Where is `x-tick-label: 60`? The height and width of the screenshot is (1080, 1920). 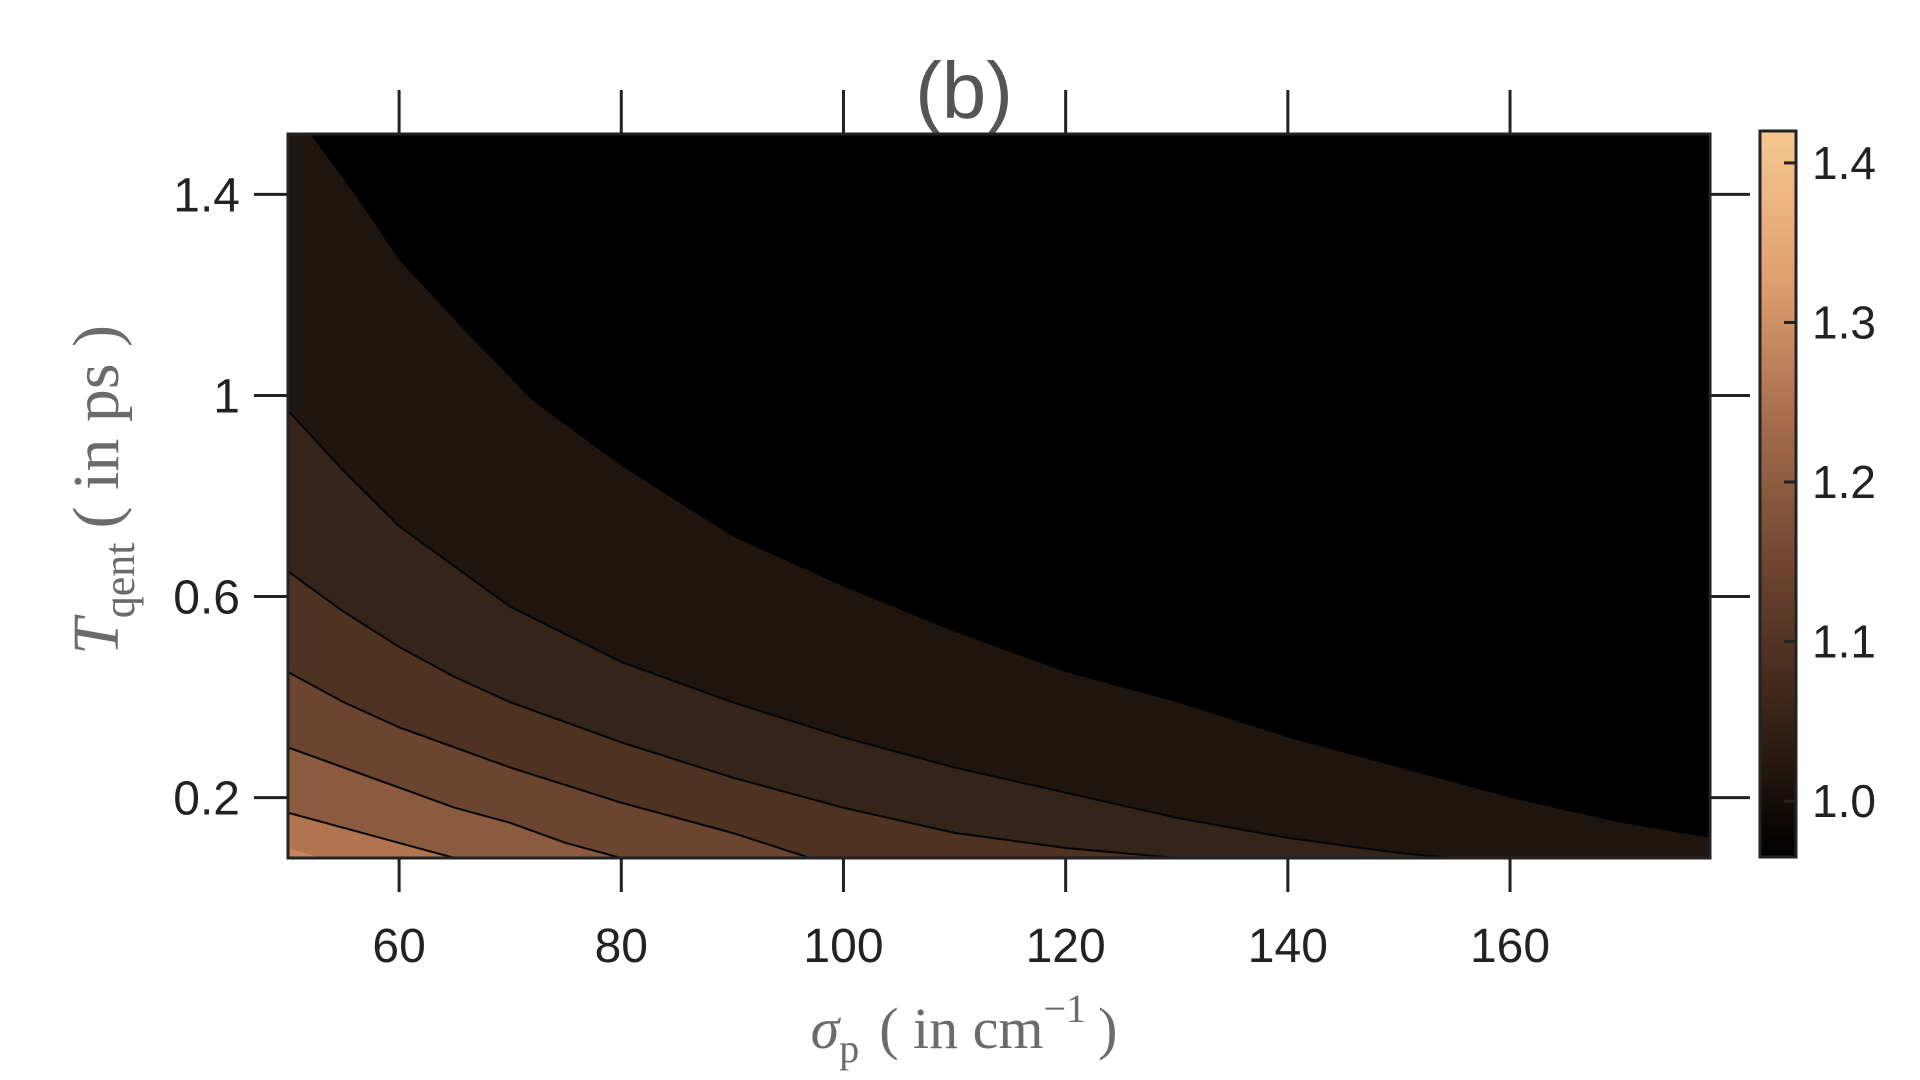 x-tick-label: 60 is located at coordinates (398, 946).